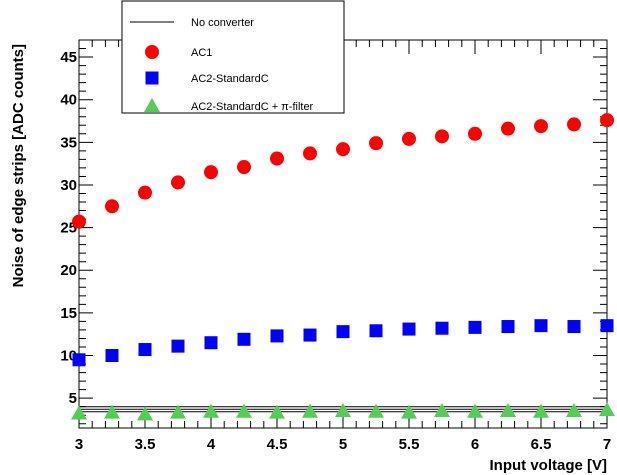  Describe the element at coordinates (68, 57) in the screenshot. I see `y-tick-label: 45` at that location.